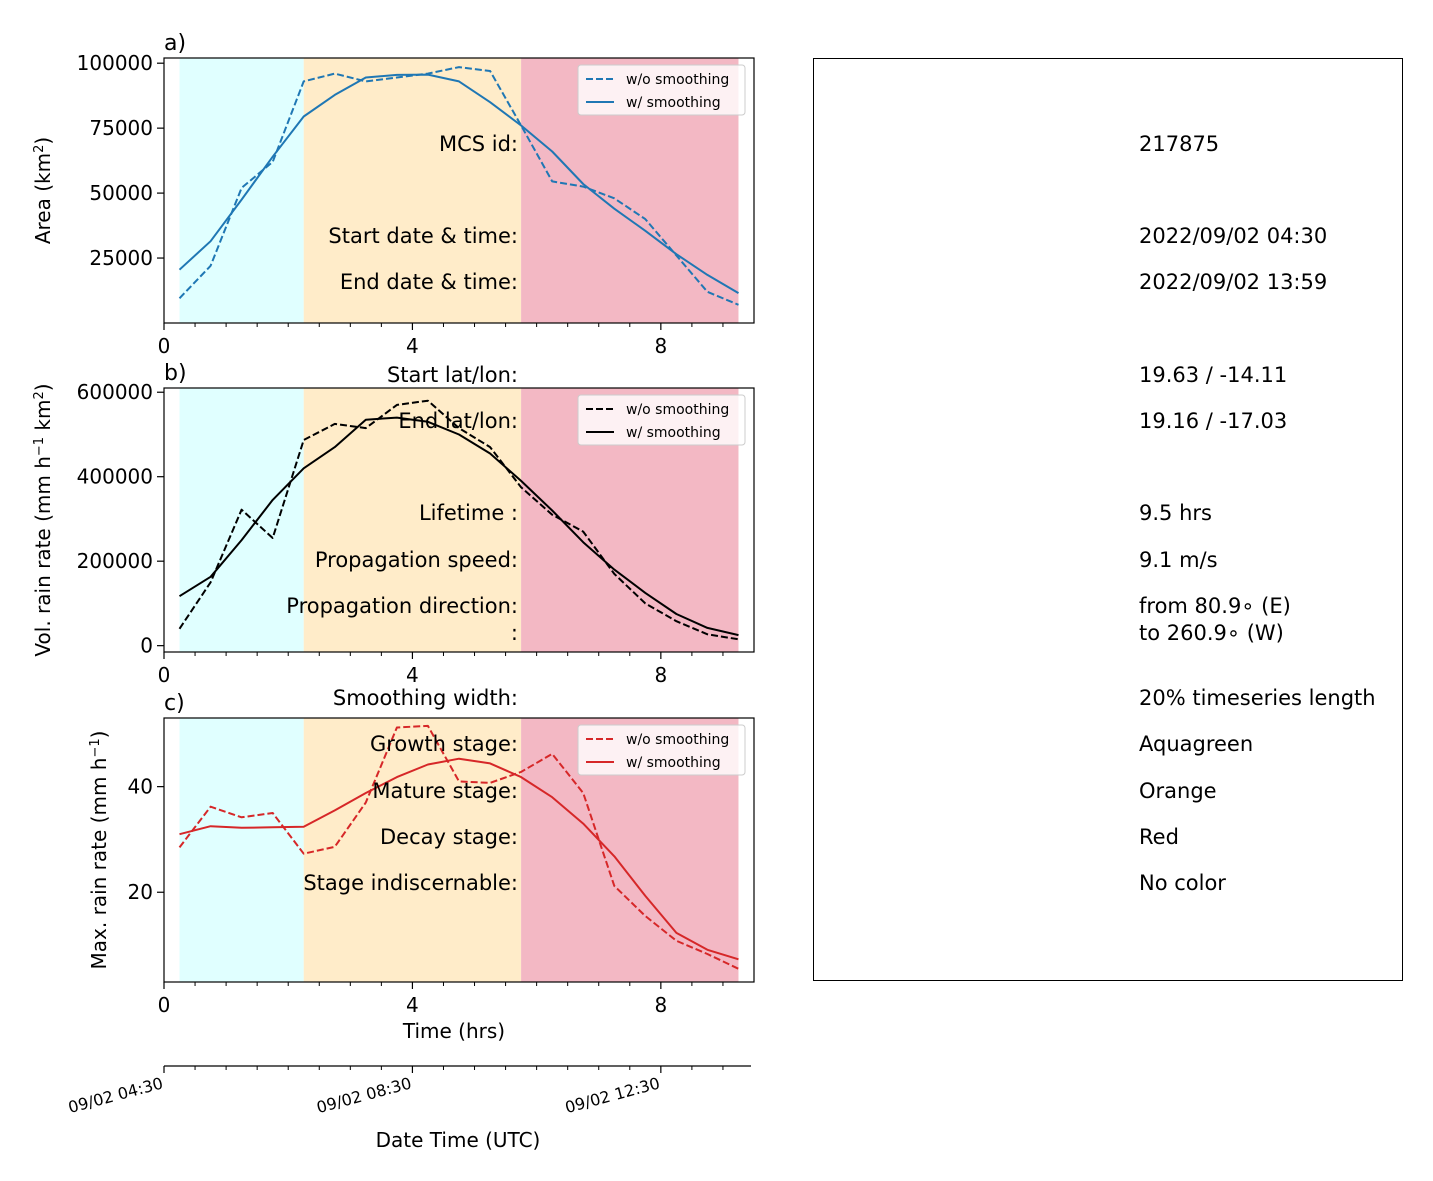 Image resolution: width=1433 pixels, height=1181 pixels. Describe the element at coordinates (612, 1096) in the screenshot. I see `date-tick-label: 09/02 12:30` at that location.